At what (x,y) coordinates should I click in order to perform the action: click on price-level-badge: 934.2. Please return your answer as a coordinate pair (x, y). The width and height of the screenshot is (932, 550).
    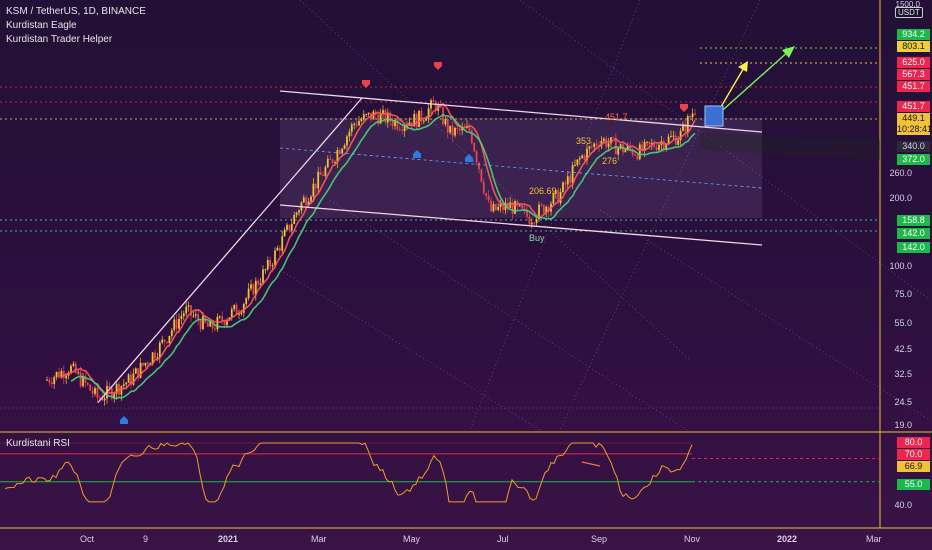
    Looking at the image, I should click on (913, 34).